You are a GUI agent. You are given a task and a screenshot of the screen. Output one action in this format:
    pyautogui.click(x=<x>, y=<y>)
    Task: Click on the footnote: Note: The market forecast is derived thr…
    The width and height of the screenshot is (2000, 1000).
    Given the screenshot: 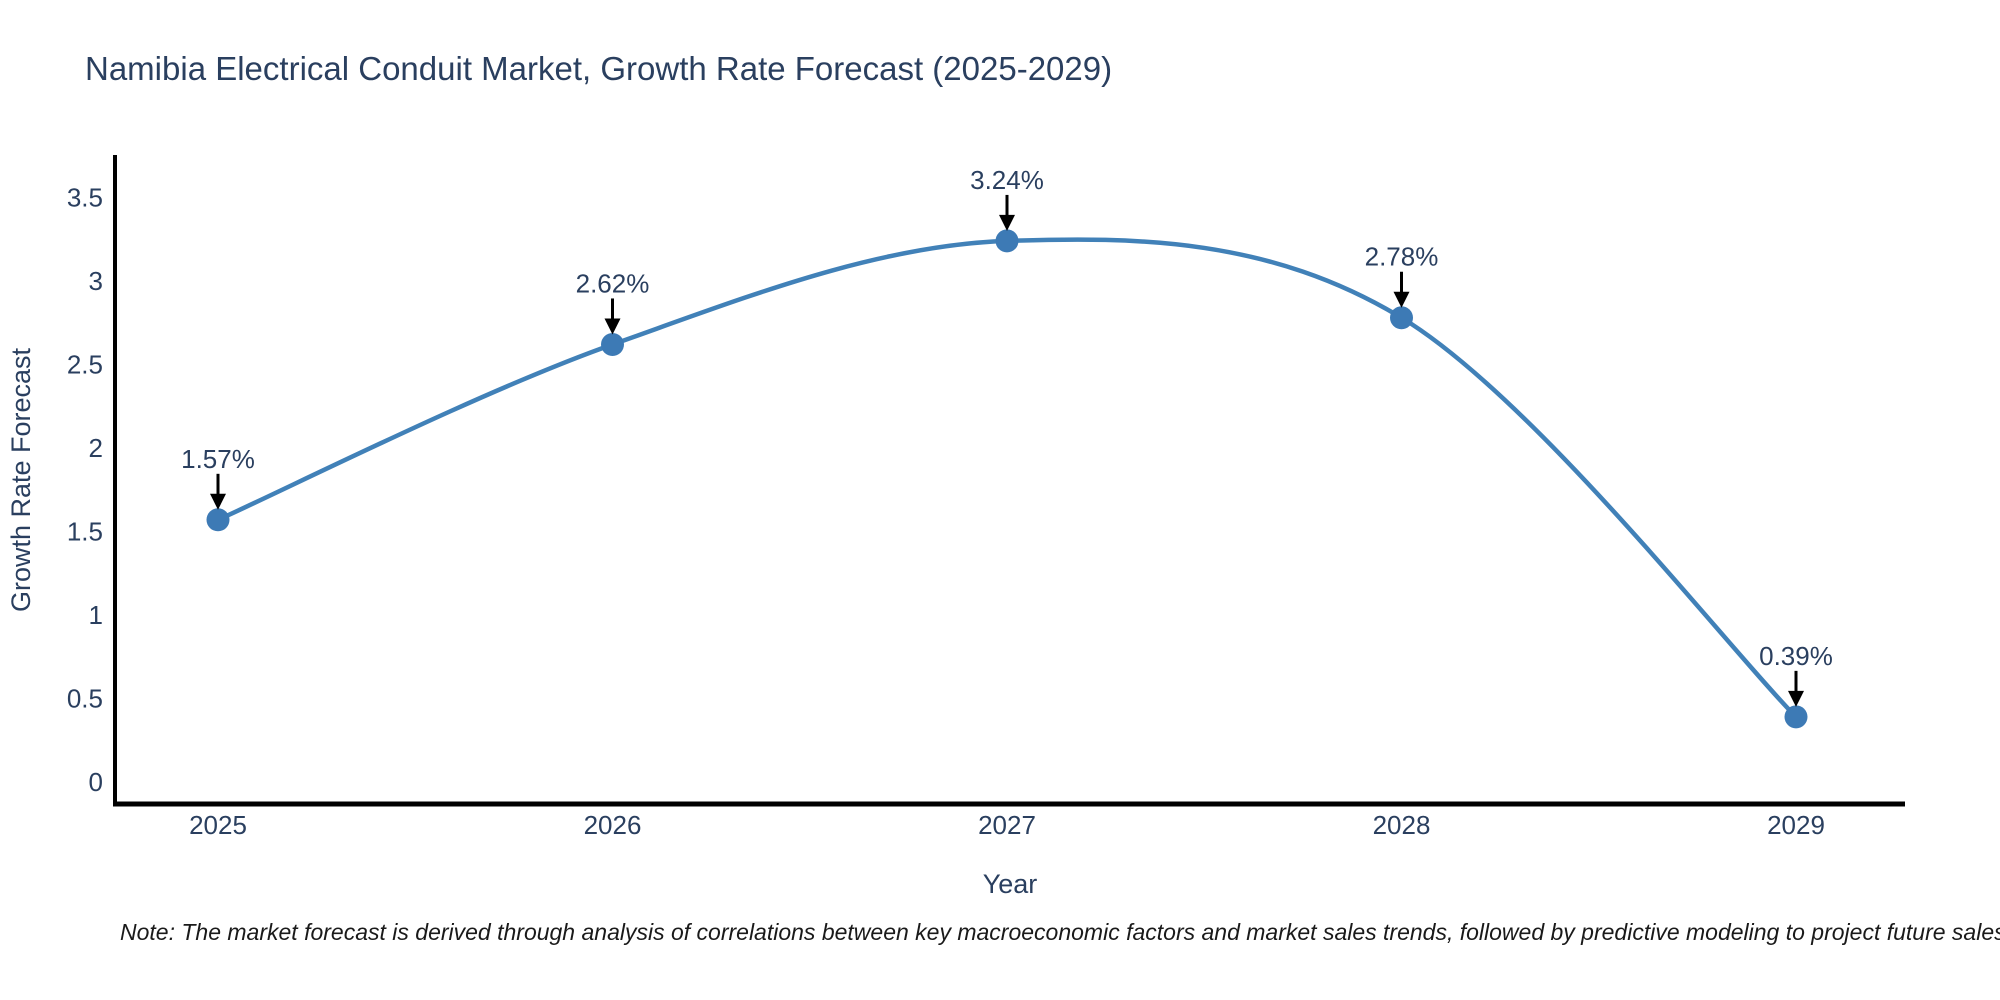 What is the action you would take?
    pyautogui.click(x=1060, y=932)
    